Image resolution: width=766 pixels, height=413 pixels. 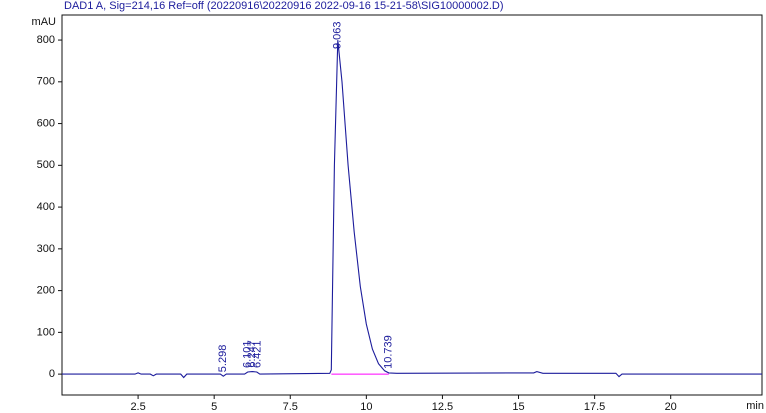 I want to click on peak-label: 6.421, so click(x=257, y=355).